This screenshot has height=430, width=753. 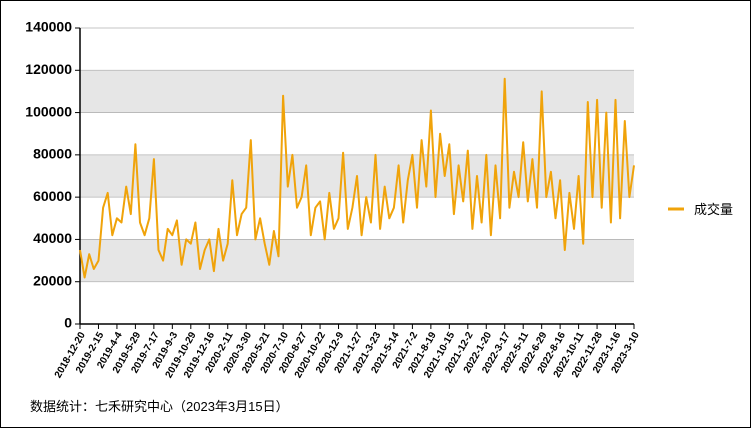 What do you see at coordinates (52, 196) in the screenshot?
I see `y-tick-label: 60000` at bounding box center [52, 196].